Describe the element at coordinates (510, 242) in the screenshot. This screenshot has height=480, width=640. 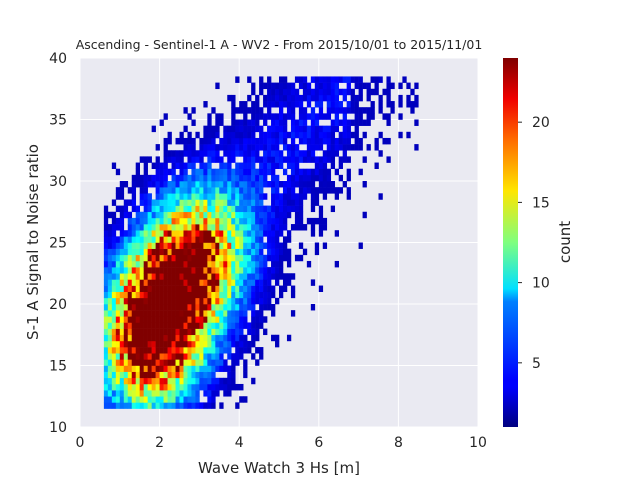
I see `colorbar` at that location.